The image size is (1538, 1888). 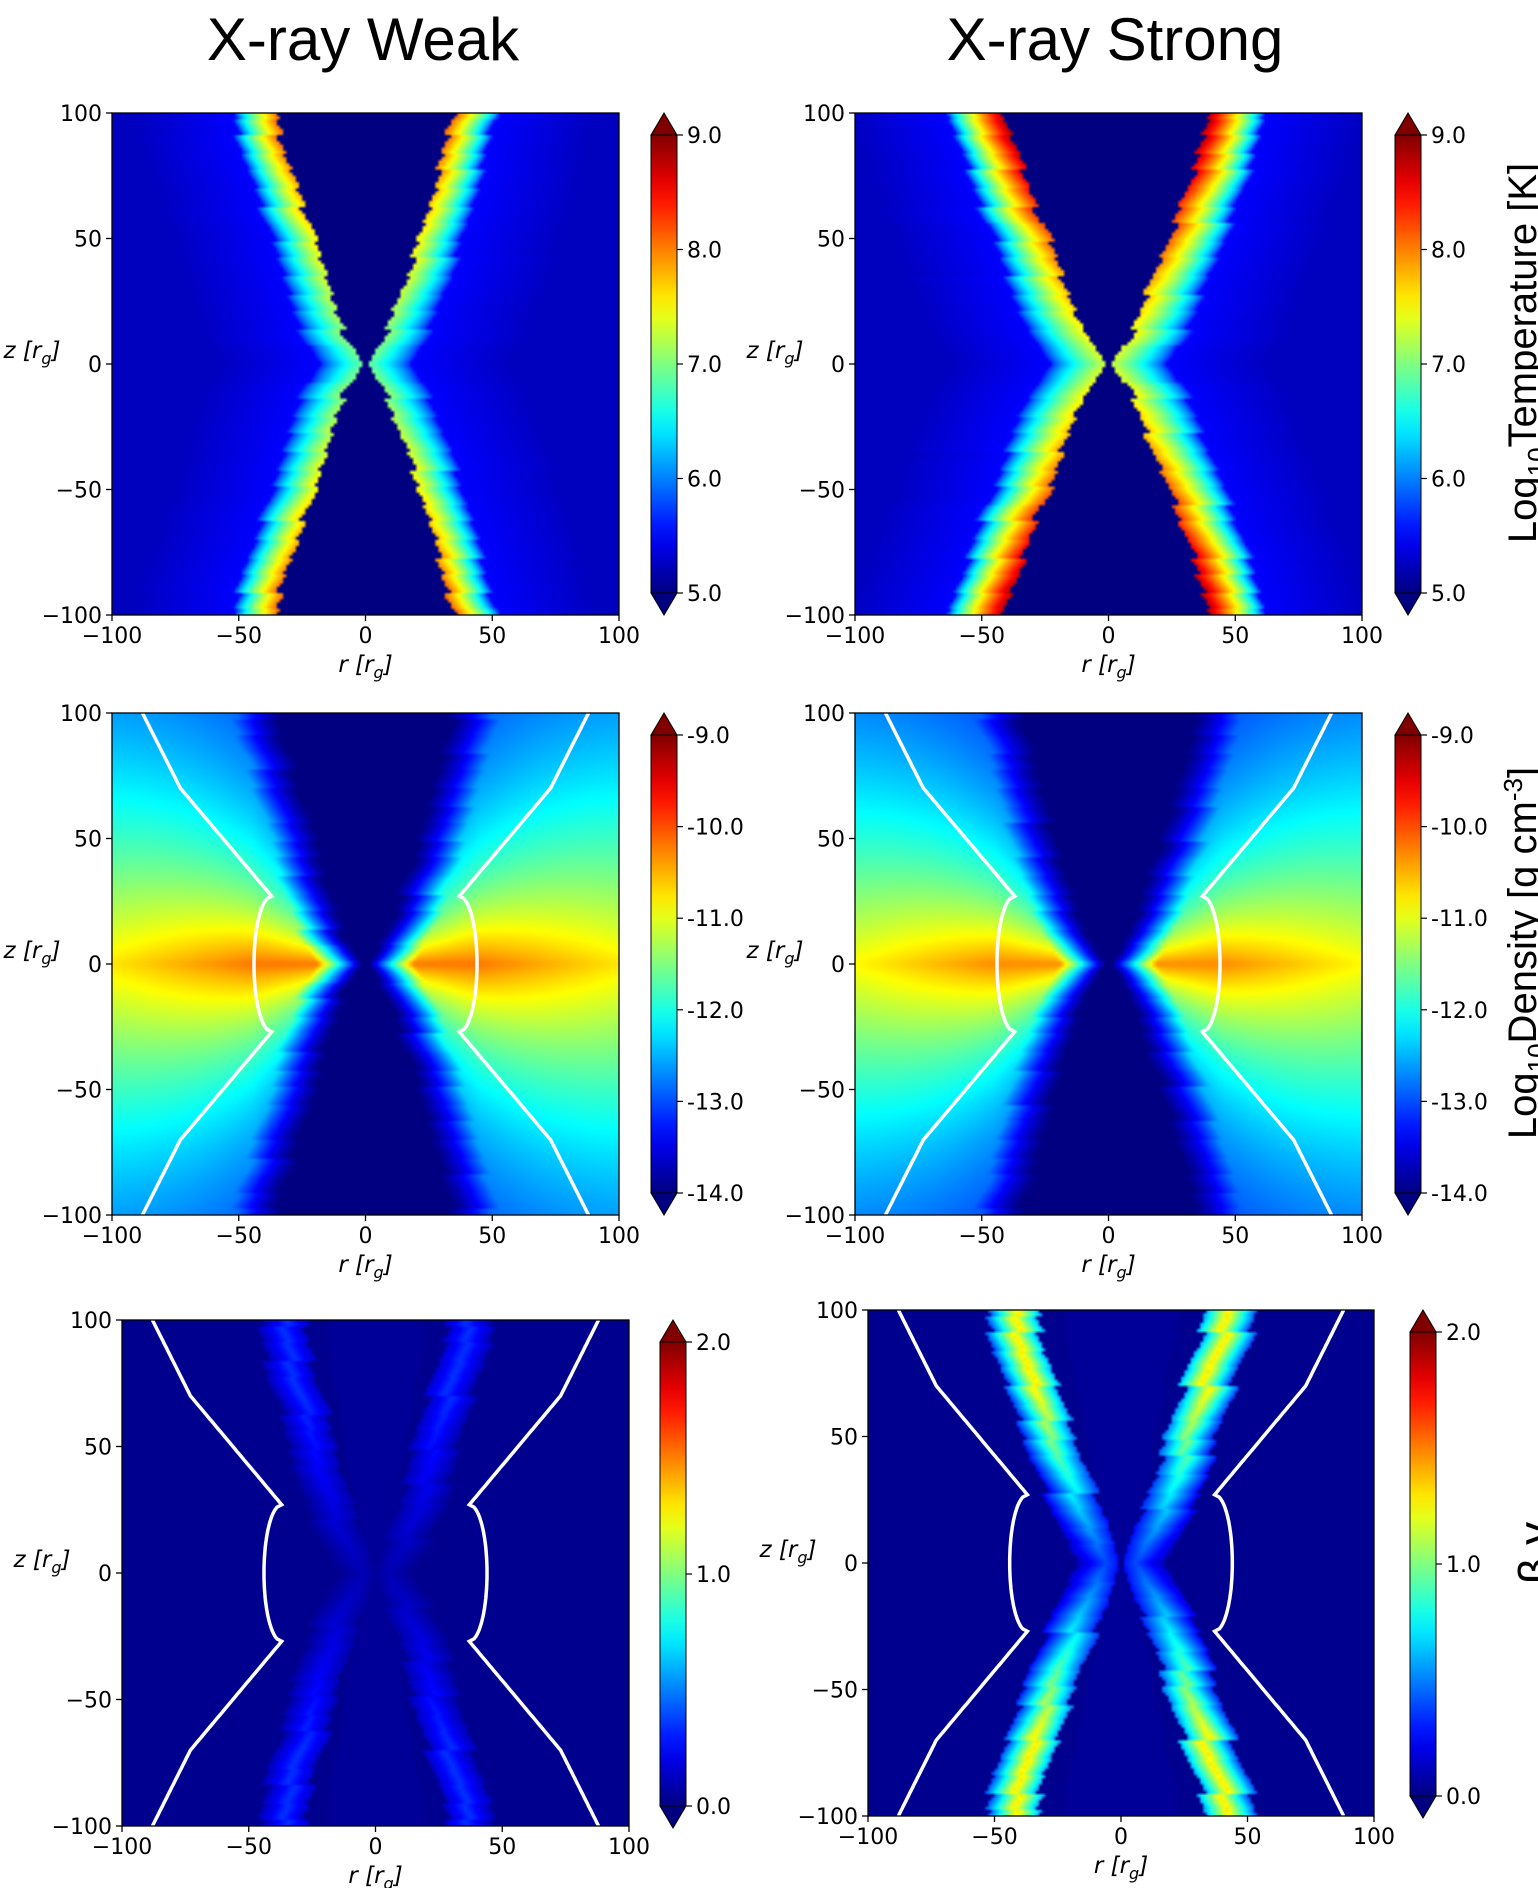 I want to click on colorbar-tick-label: -12.0, so click(x=1459, y=1011).